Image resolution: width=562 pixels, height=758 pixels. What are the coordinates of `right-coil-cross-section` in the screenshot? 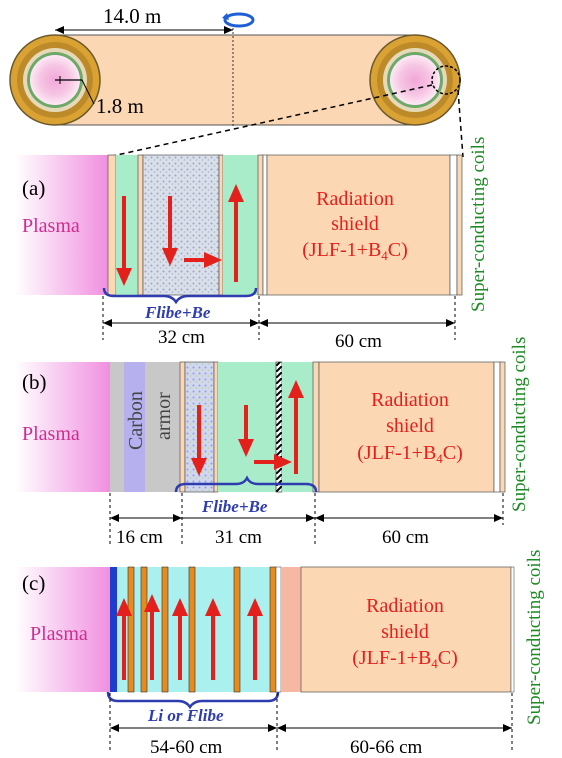 It's located at (415, 80).